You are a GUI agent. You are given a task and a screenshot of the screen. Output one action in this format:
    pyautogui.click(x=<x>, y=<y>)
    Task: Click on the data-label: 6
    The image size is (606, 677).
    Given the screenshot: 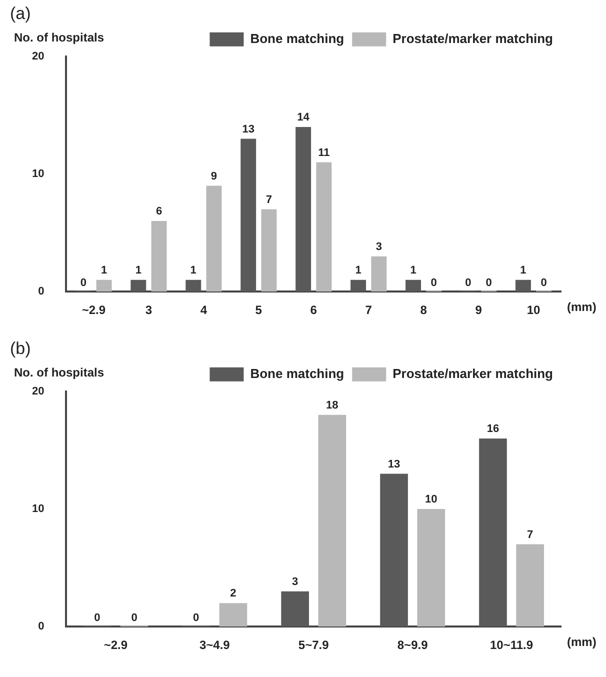 What is the action you would take?
    pyautogui.click(x=159, y=212)
    